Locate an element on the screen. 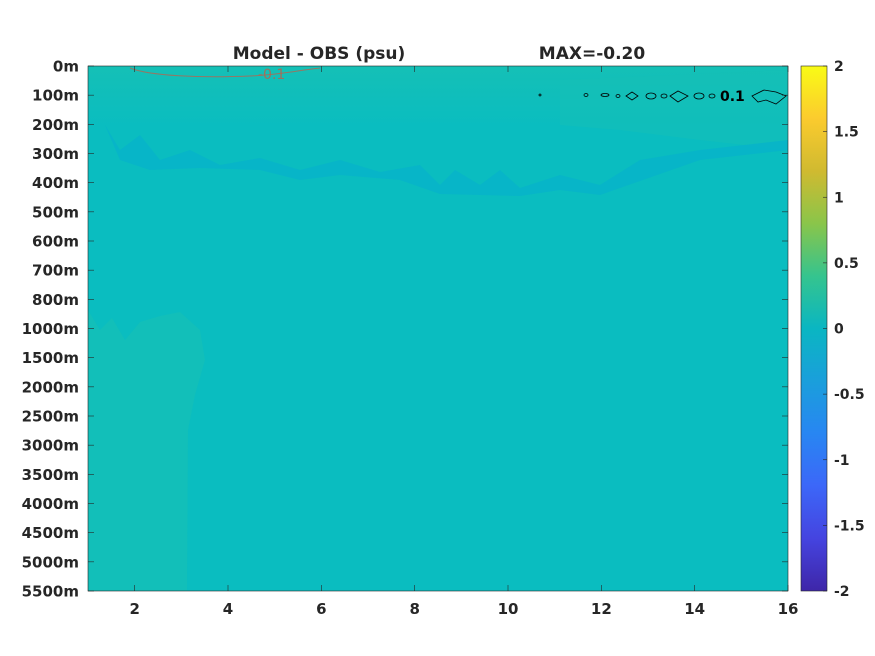  x-tick-label: 8 is located at coordinates (414, 609).